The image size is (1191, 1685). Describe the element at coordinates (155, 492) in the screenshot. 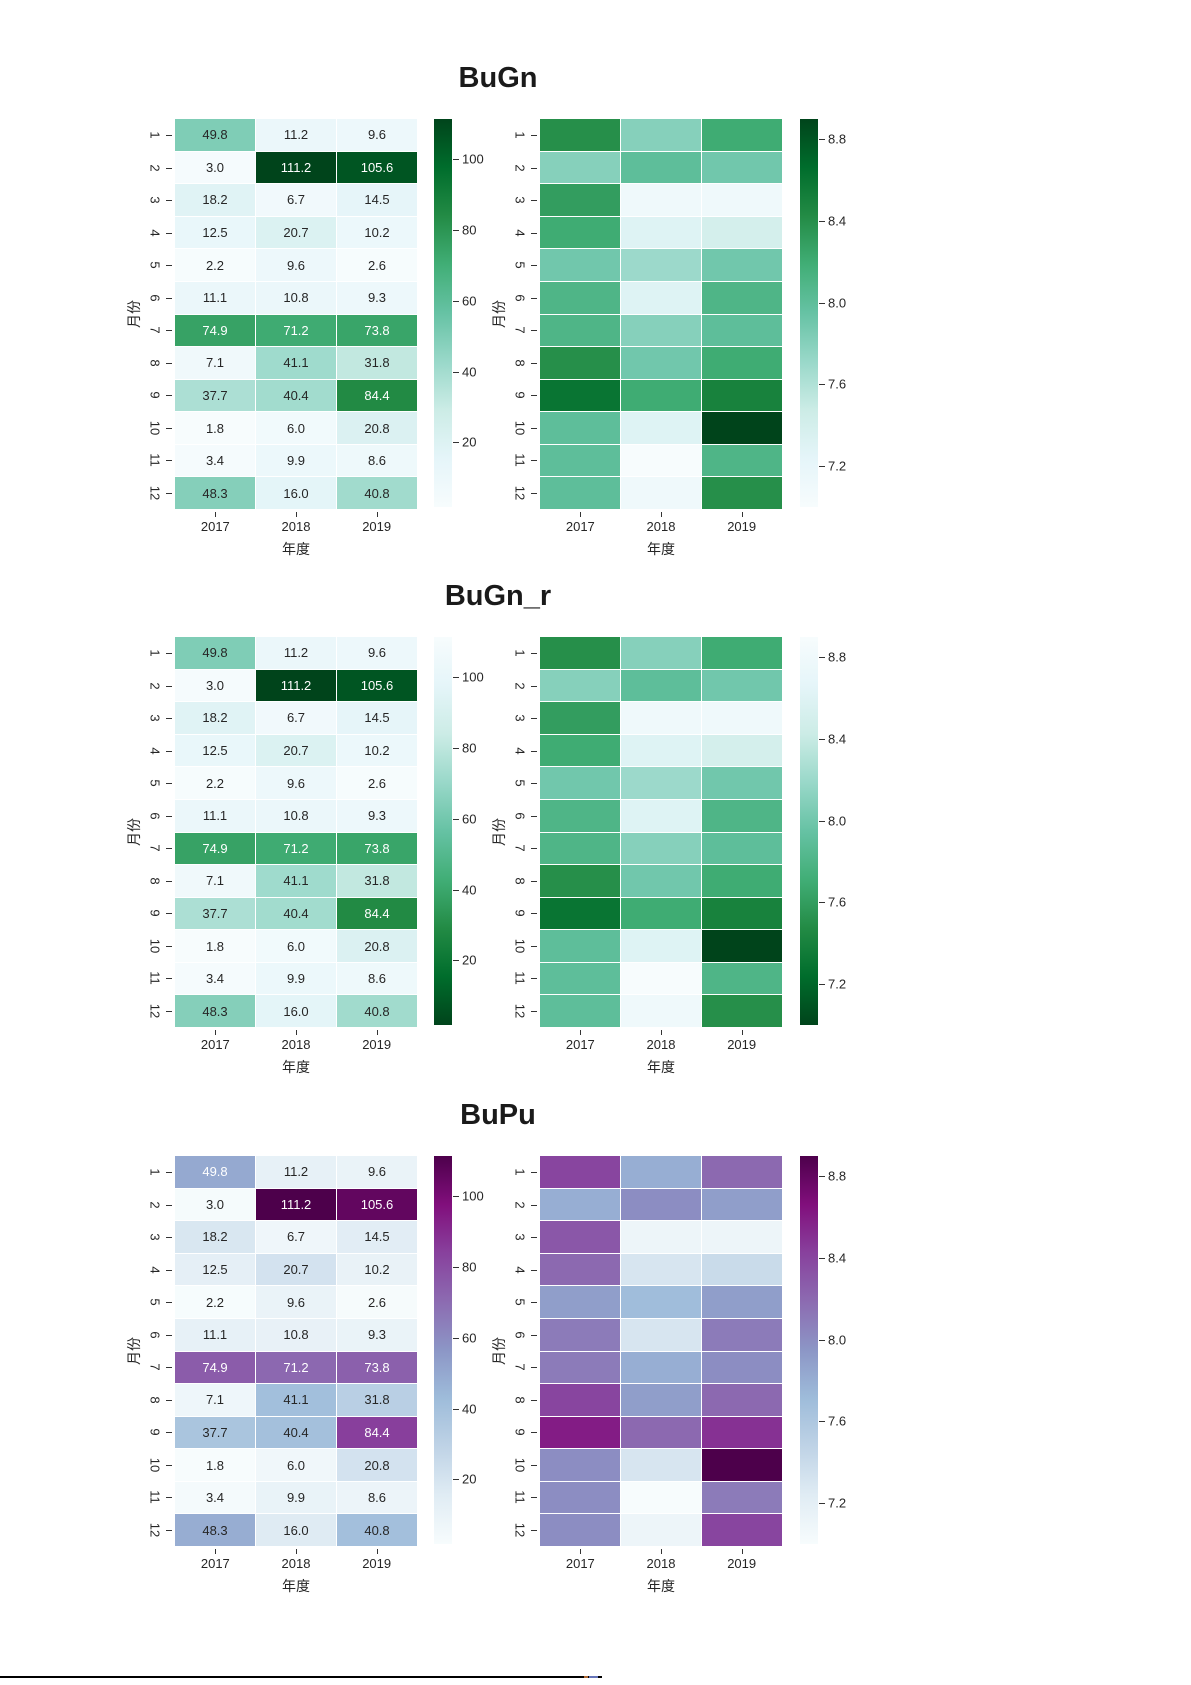

I see `ytick-label-month: 12` at that location.